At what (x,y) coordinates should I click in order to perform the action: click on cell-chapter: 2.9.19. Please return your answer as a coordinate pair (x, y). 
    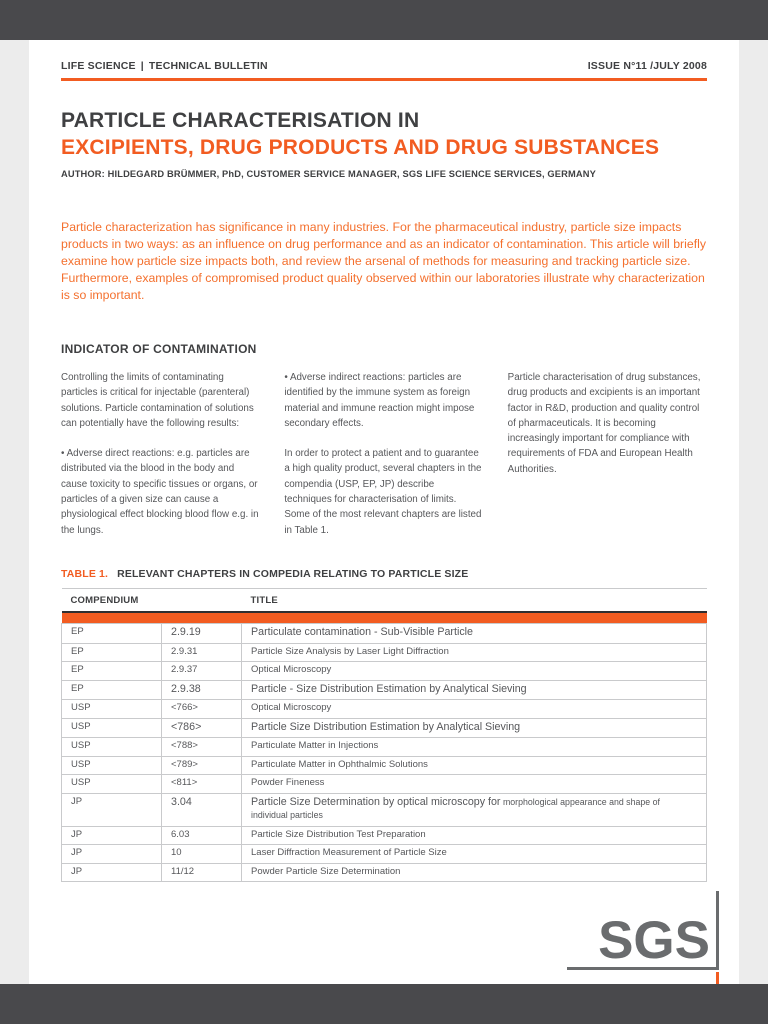
    Looking at the image, I should click on (201, 633).